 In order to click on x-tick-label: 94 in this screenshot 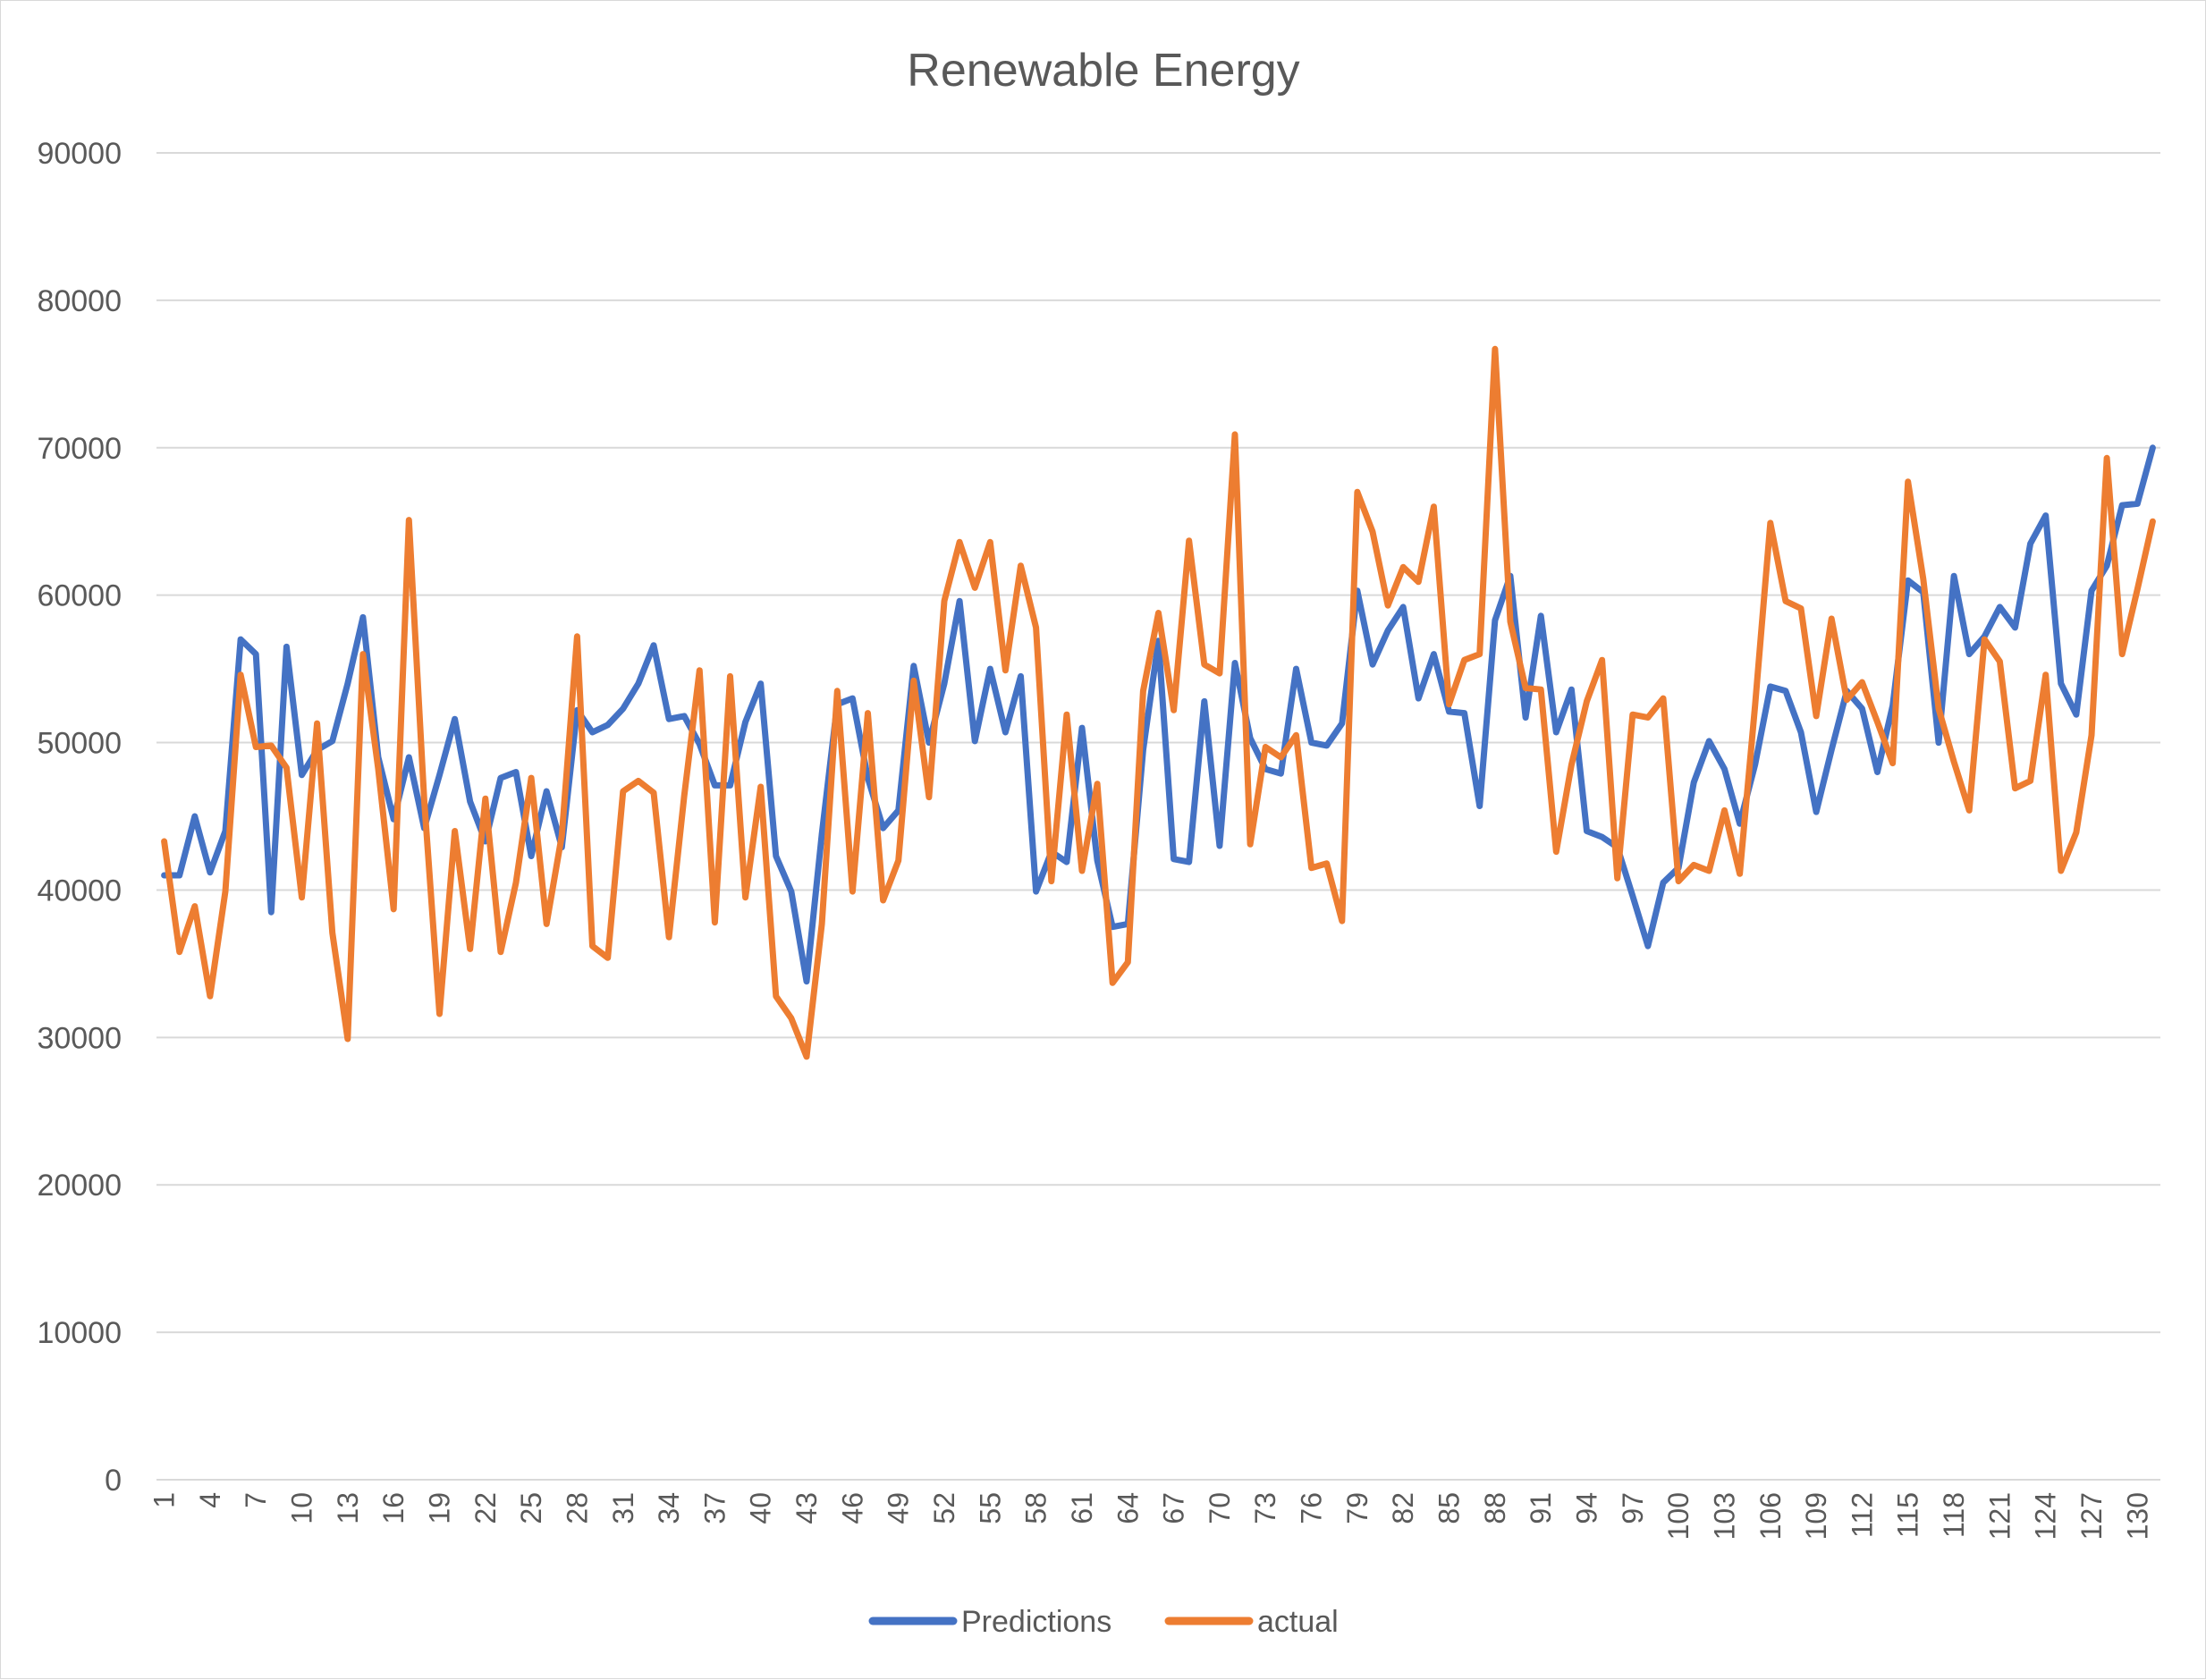, I will do `click(1586, 1508)`.